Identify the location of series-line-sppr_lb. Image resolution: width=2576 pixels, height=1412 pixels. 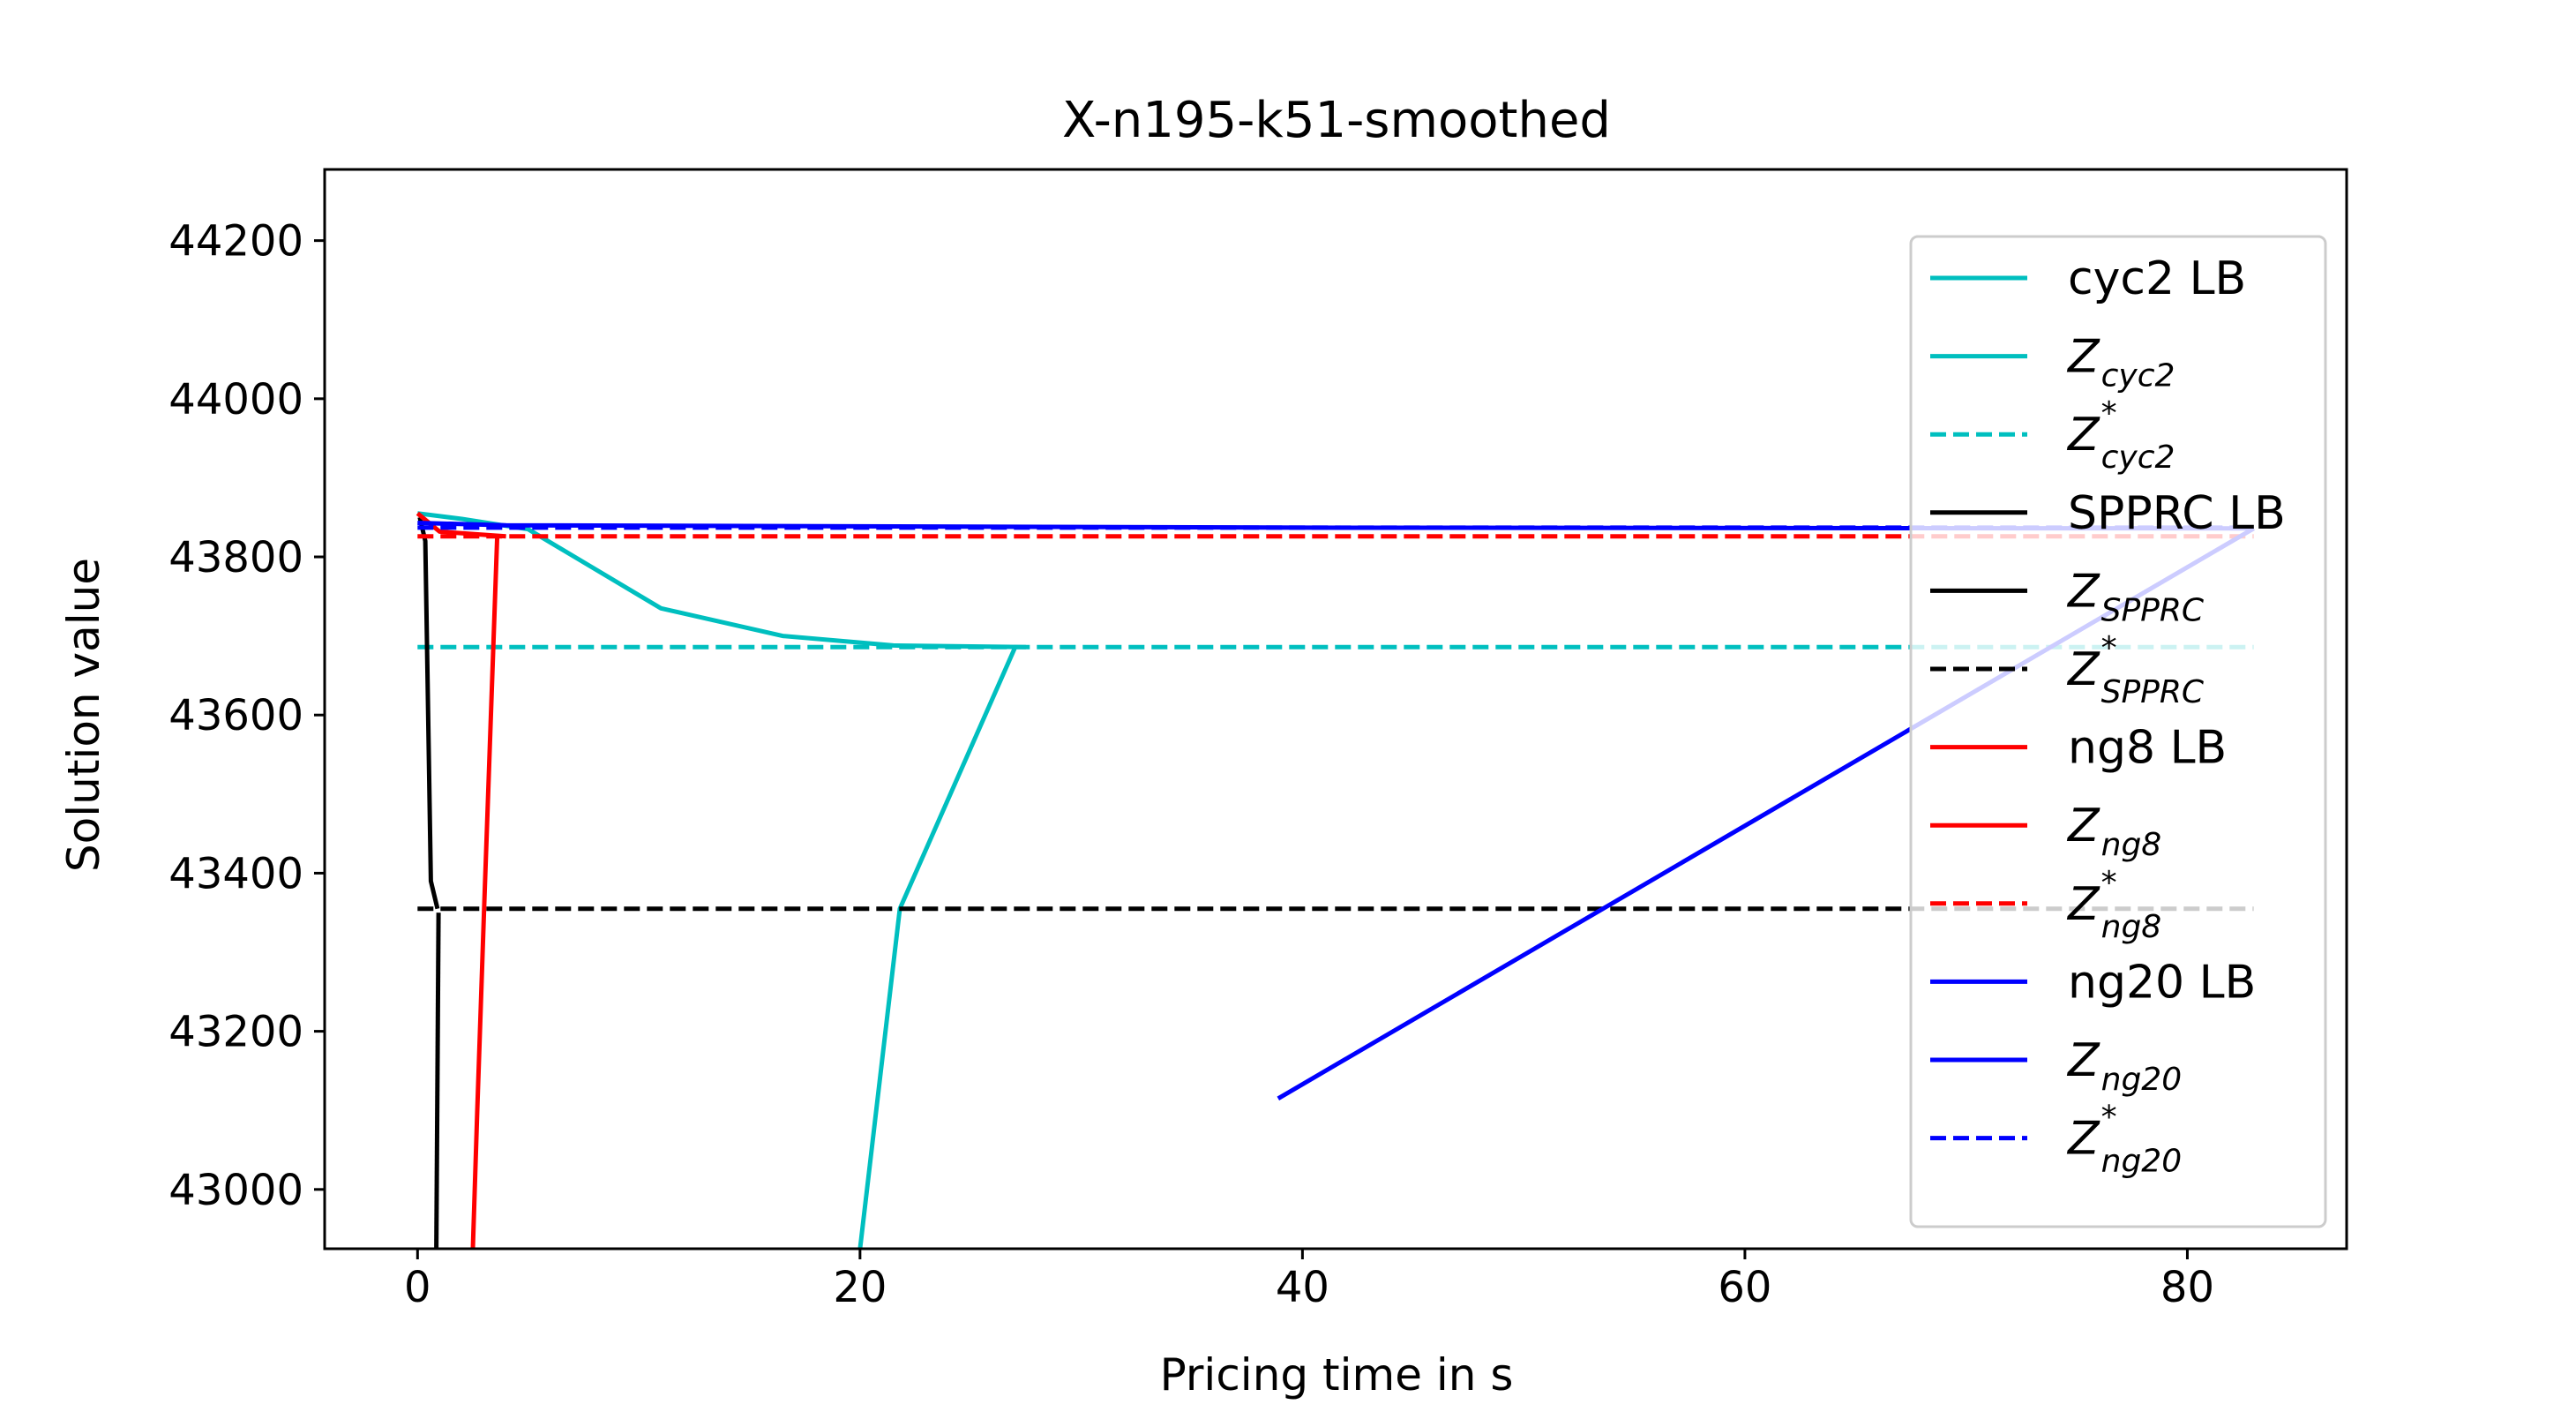
(438, 1081).